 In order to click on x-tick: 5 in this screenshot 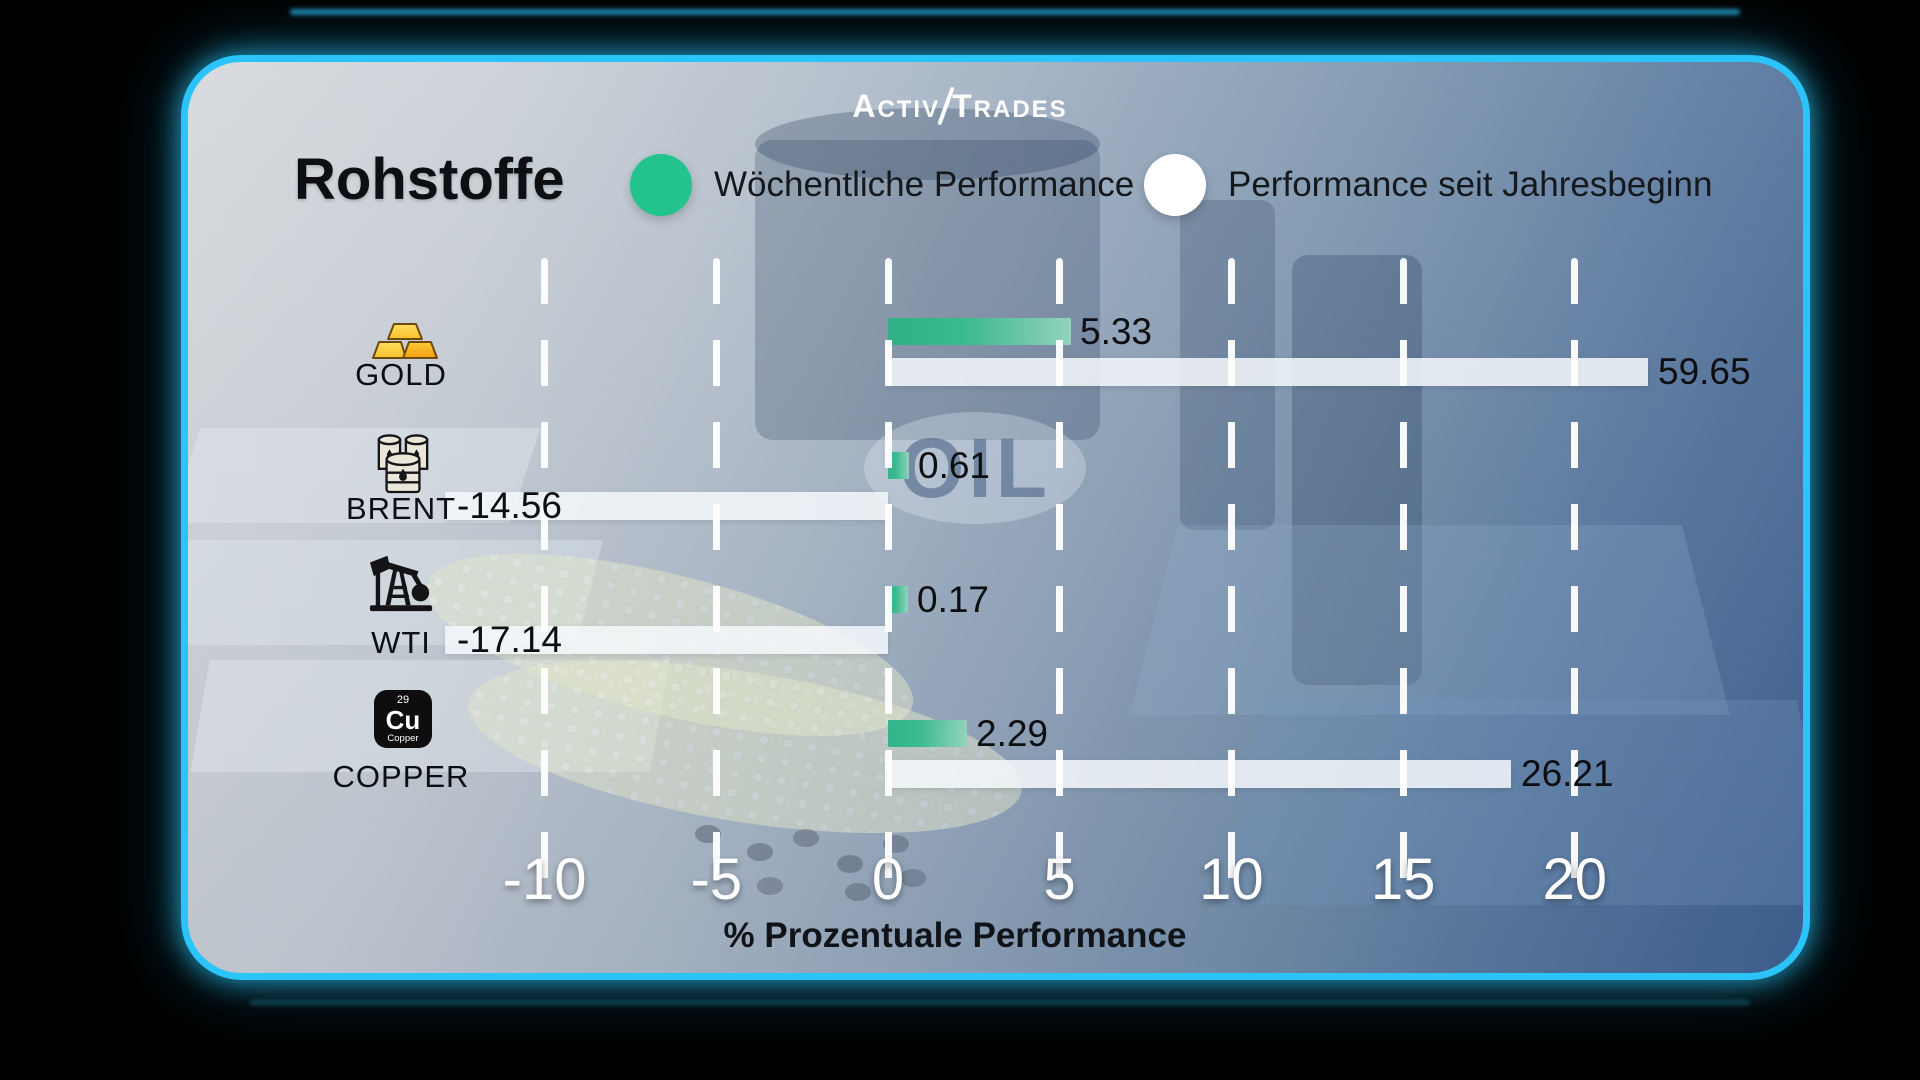, I will do `click(1059, 879)`.